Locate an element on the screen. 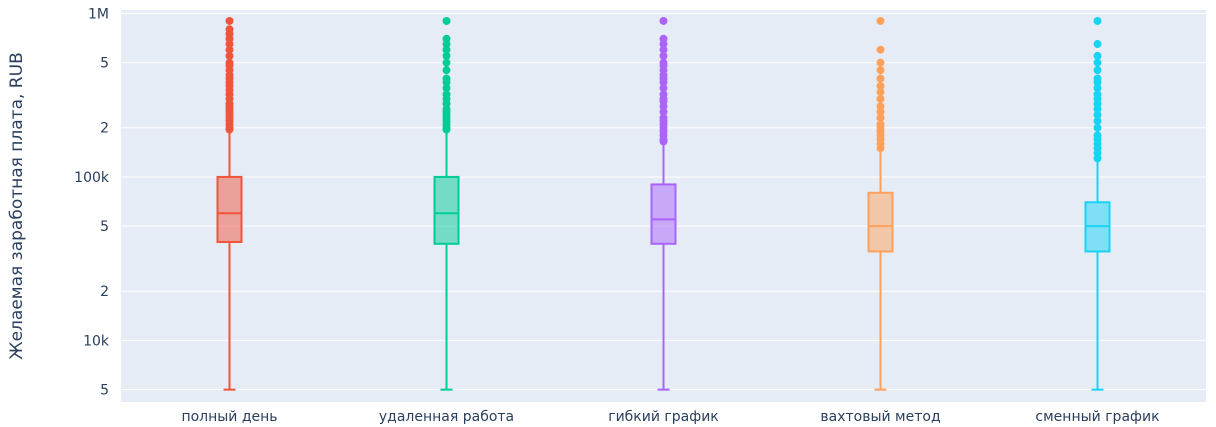 This screenshot has width=1216, height=427. x-tick-label: удаленная работа is located at coordinates (446, 417).